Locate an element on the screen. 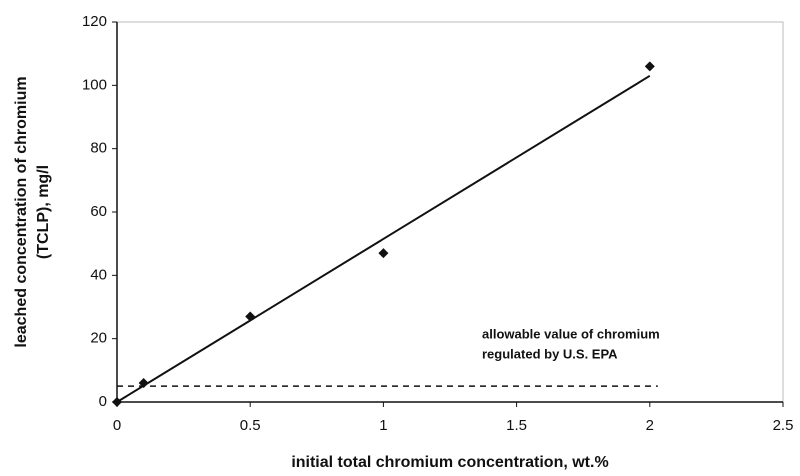 This screenshot has height=476, width=800. x-tick-label: 0.5 is located at coordinates (250, 425).